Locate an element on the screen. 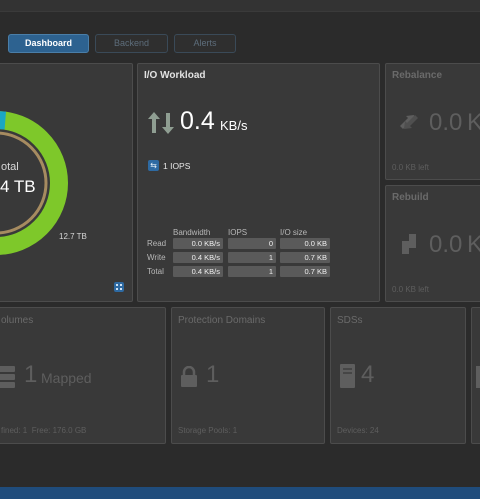  capacity-total-label: otal is located at coordinates (10, 167).